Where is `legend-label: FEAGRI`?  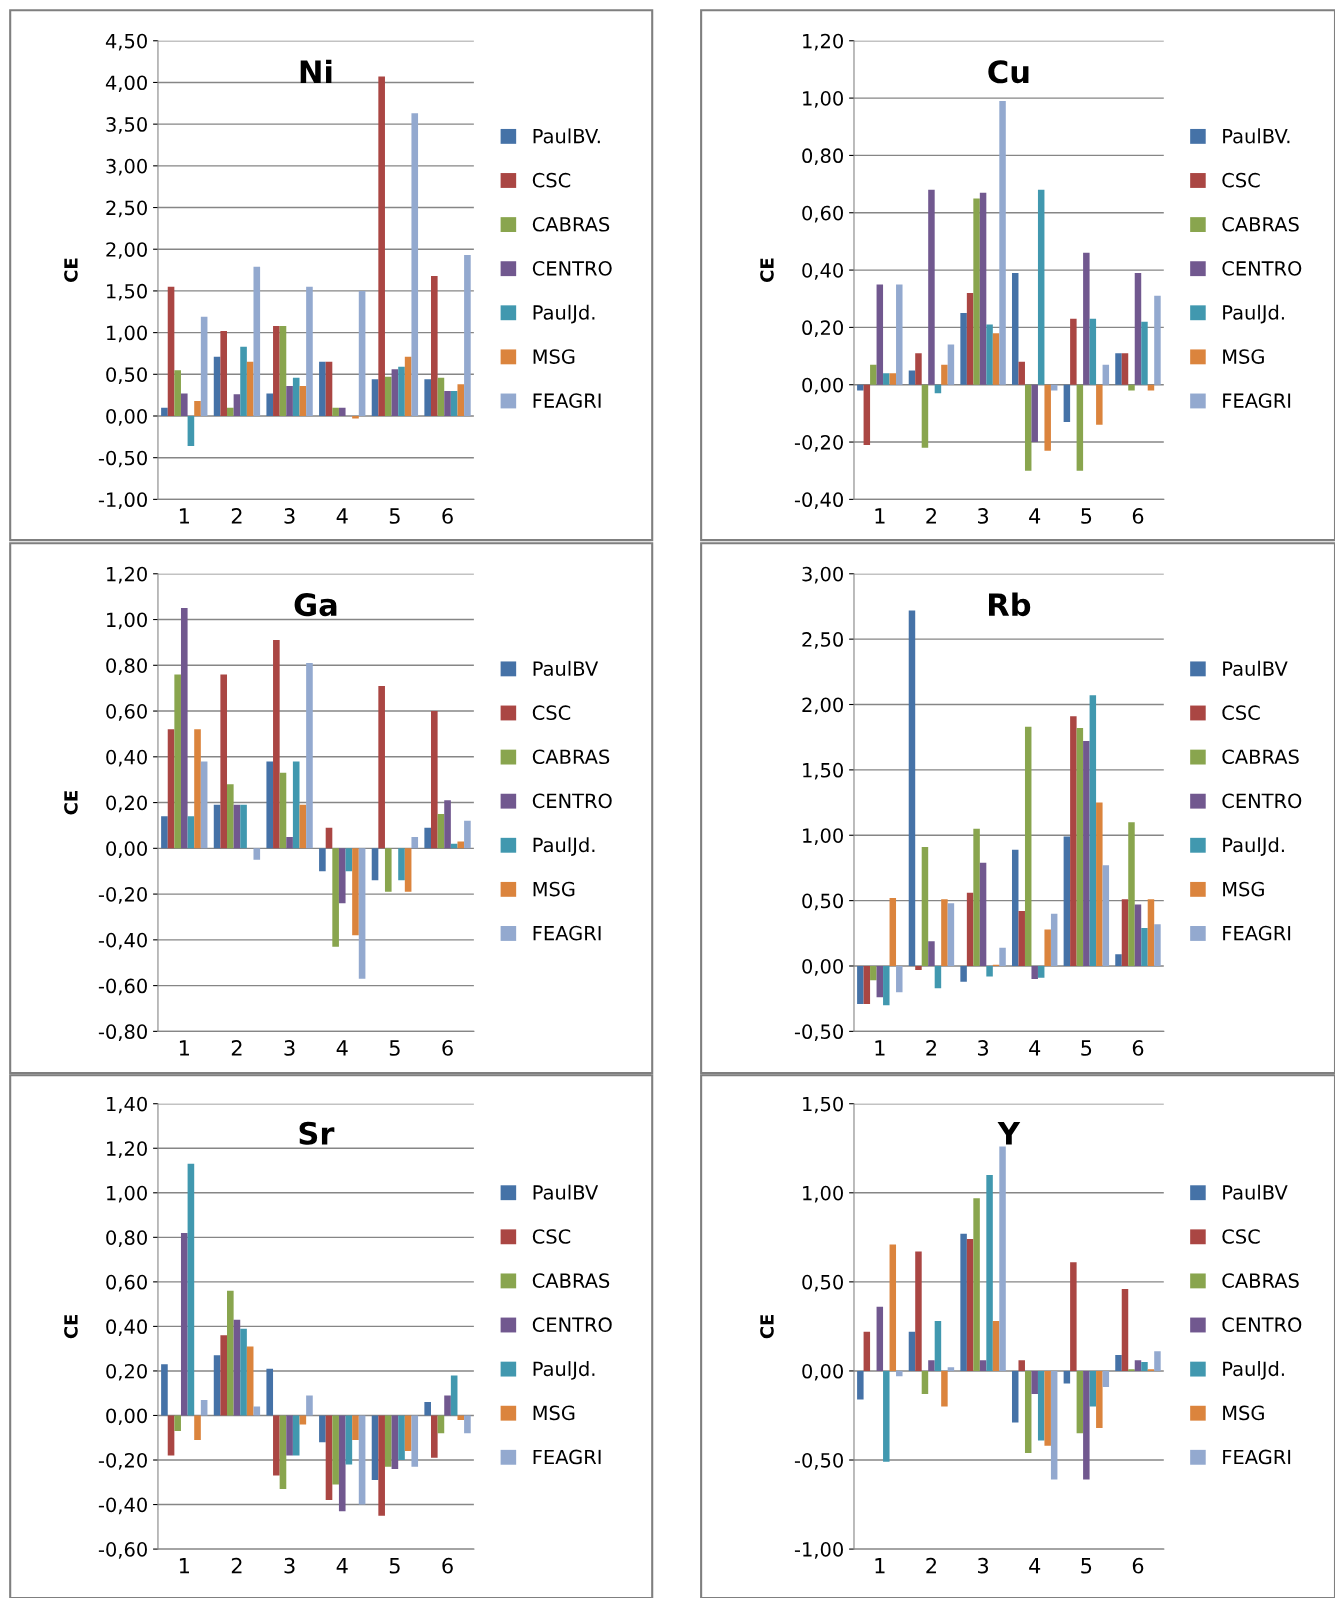 legend-label: FEAGRI is located at coordinates (567, 933).